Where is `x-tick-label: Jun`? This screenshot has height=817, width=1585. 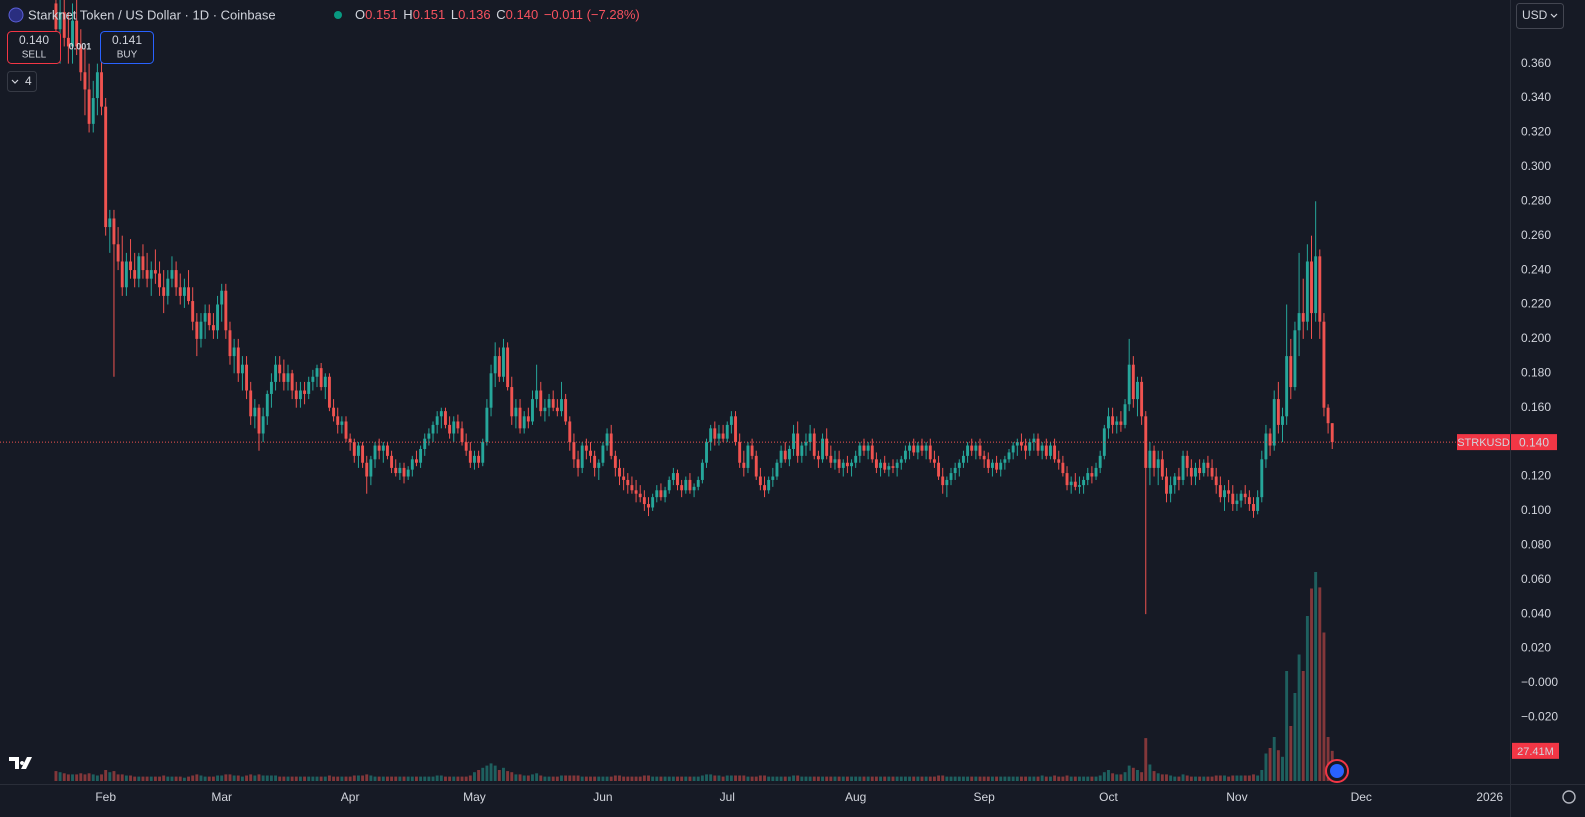 x-tick-label: Jun is located at coordinates (602, 797).